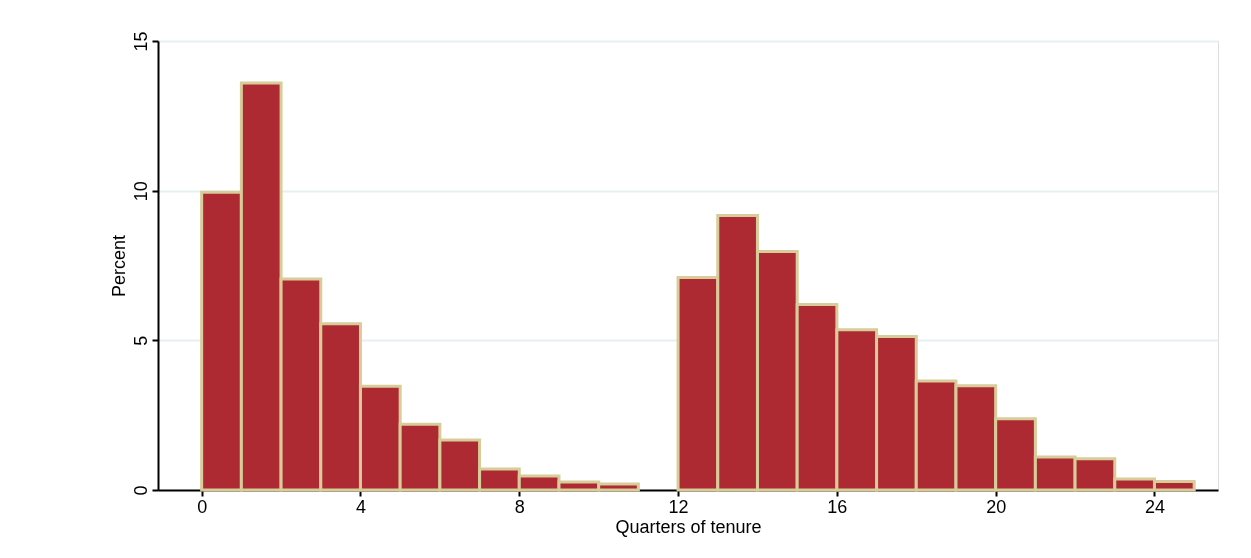 The height and width of the screenshot is (558, 1251). Describe the element at coordinates (678, 506) in the screenshot. I see `x-tick-label: 12` at that location.